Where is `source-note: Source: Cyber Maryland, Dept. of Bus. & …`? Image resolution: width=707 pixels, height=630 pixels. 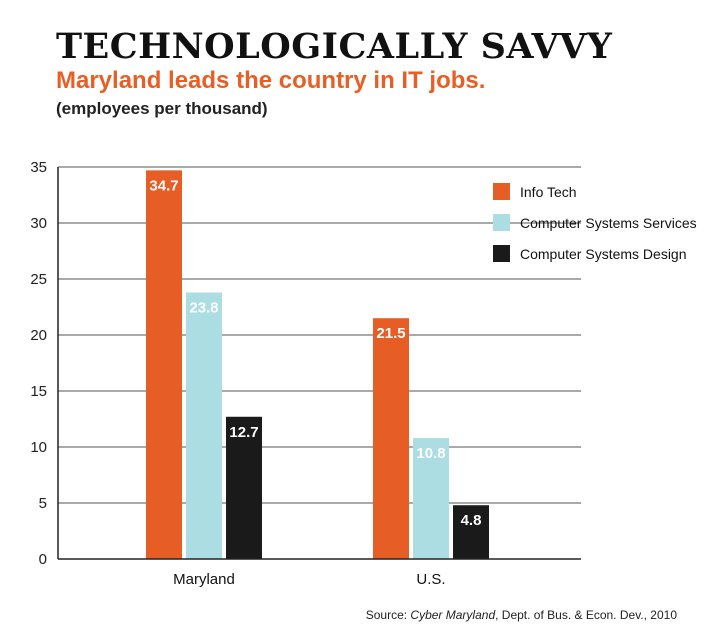 source-note: Source: Cyber Maryland, Dept. of Bus. & … is located at coordinates (521, 615).